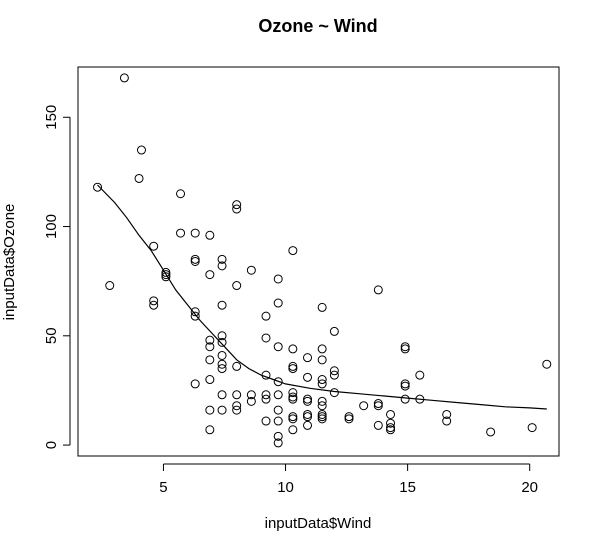 Image resolution: width=600 pixels, height=540 pixels. I want to click on x-tick-label: 10, so click(285, 487).